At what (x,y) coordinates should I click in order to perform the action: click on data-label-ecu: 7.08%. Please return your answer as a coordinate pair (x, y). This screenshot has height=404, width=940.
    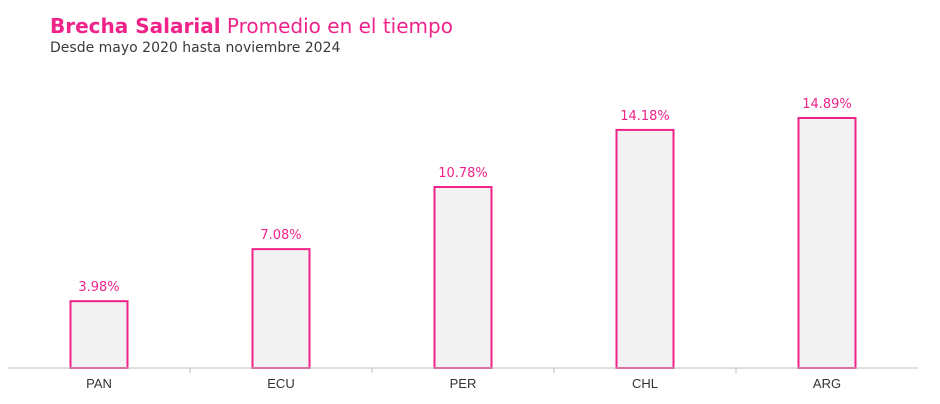
    Looking at the image, I should click on (280, 235).